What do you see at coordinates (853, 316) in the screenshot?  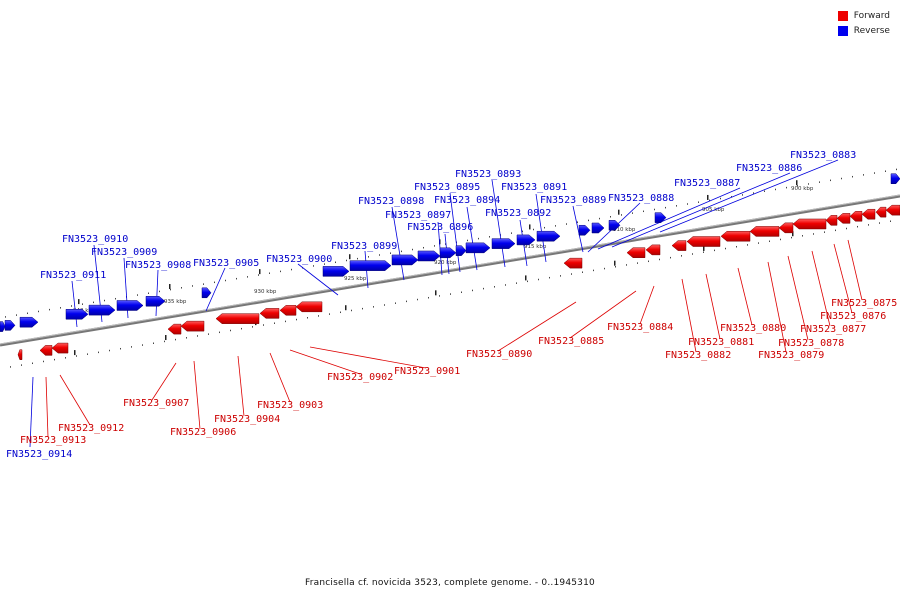 I see `gene-label: FN3523_0876` at bounding box center [853, 316].